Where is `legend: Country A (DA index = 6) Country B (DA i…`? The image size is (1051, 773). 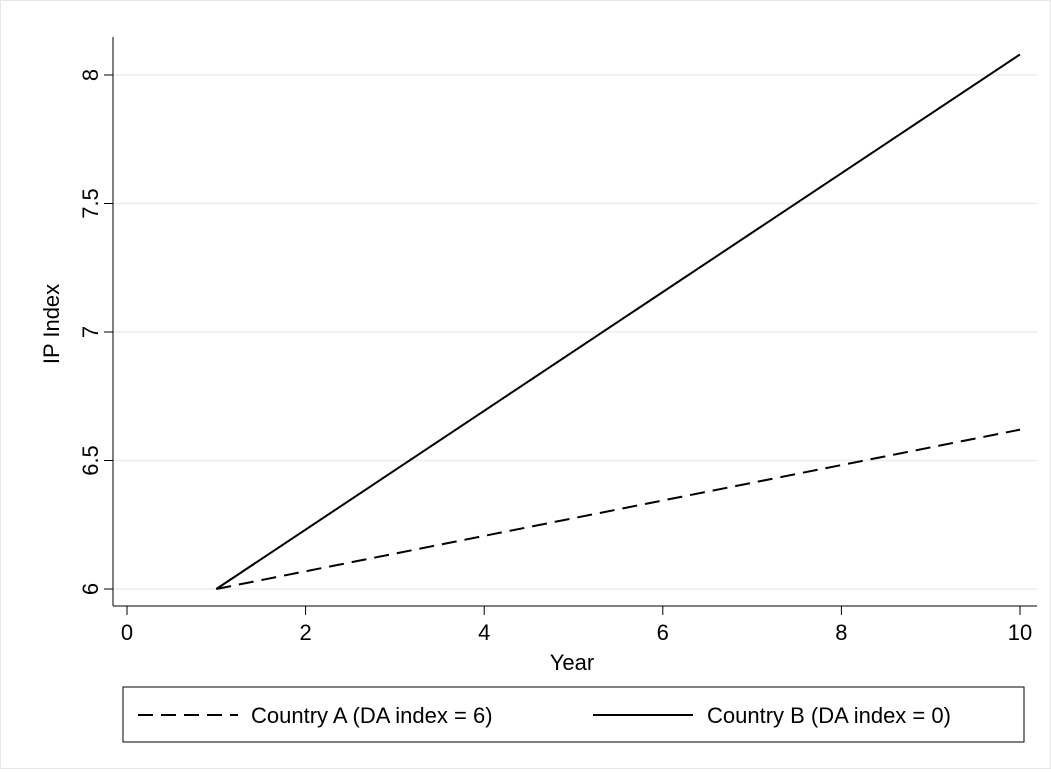
legend: Country A (DA index = 6) Country B (DA i… is located at coordinates (573, 714).